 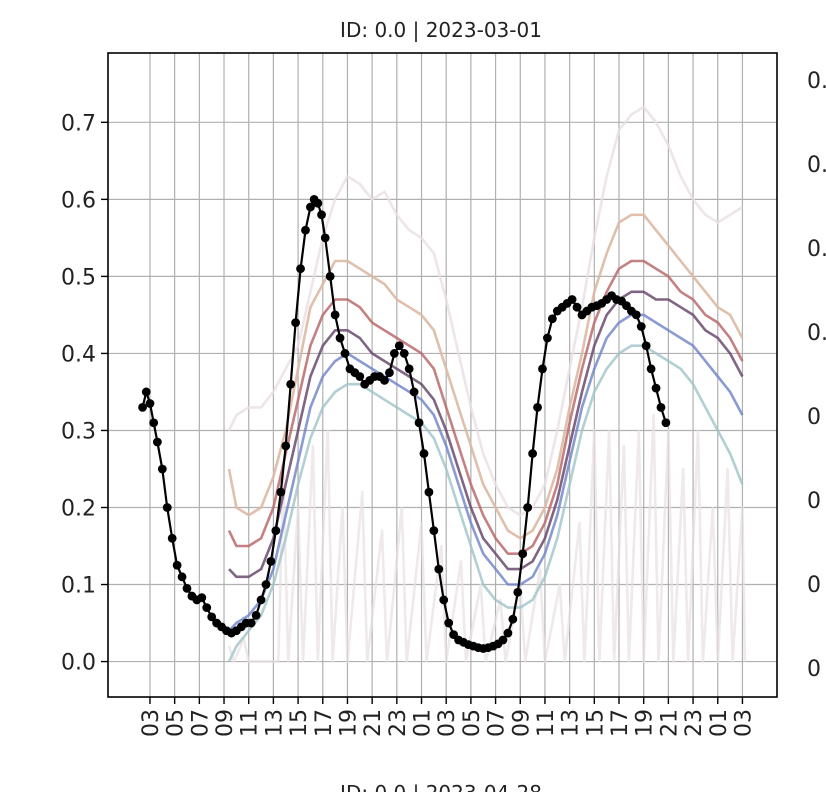 What do you see at coordinates (84, 393) in the screenshot?
I see `y-axis: 0.0 0.1 0.2 0.3 0.4 0.5 0.6 0.7` at bounding box center [84, 393].